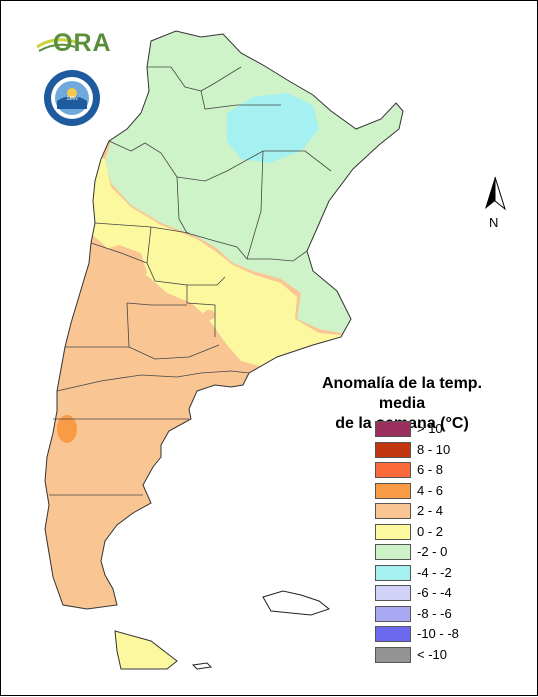 The image size is (538, 697). I want to click on legend-item: -6 - -4, so click(435, 594).